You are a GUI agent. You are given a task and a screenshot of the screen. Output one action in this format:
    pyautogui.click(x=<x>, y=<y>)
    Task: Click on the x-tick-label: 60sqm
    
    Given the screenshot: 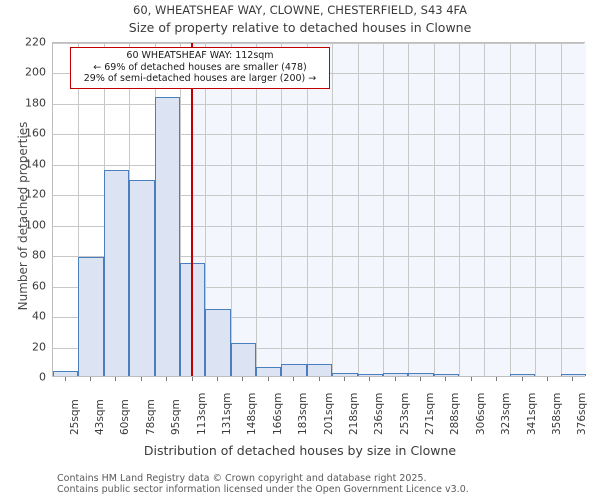 What is the action you would take?
    pyautogui.click(x=125, y=417)
    